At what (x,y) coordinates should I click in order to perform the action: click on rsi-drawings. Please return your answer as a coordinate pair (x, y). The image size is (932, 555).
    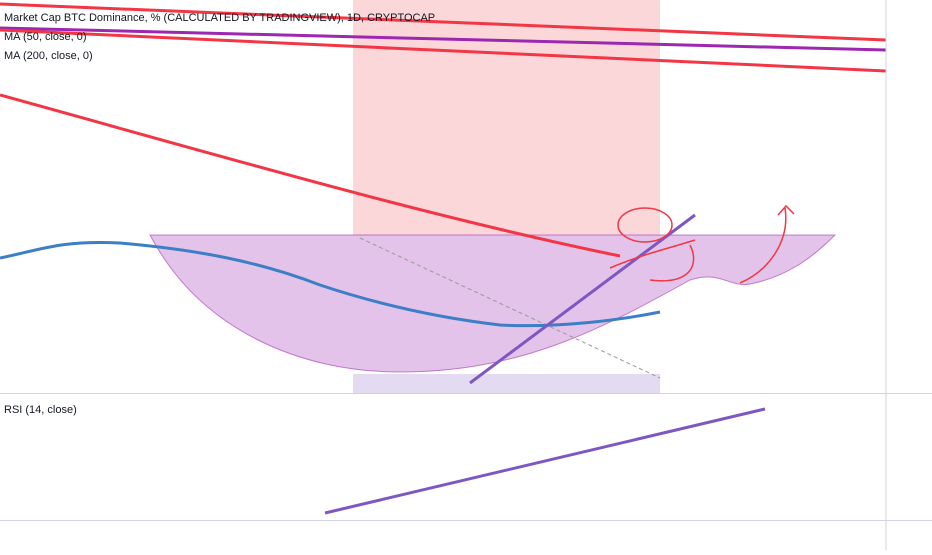
    Looking at the image, I should click on (545, 461).